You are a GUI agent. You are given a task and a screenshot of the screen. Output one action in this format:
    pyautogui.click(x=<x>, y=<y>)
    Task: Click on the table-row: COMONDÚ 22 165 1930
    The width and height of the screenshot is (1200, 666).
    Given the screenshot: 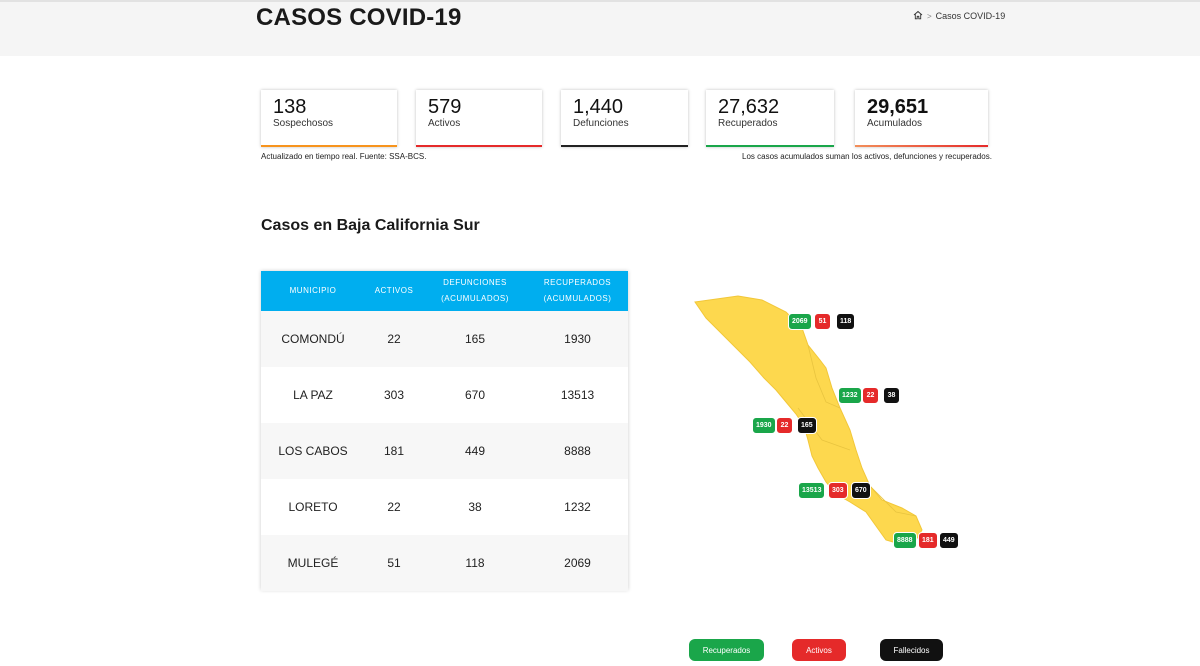 What is the action you would take?
    pyautogui.click(x=444, y=339)
    